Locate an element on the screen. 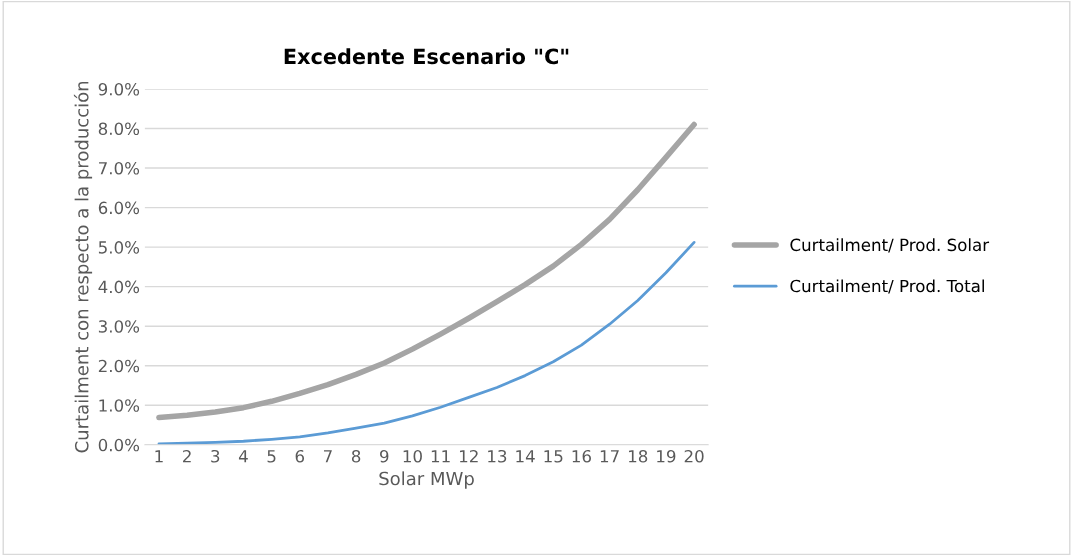 The image size is (1073, 556). x-tick-label: 10 is located at coordinates (412, 456).